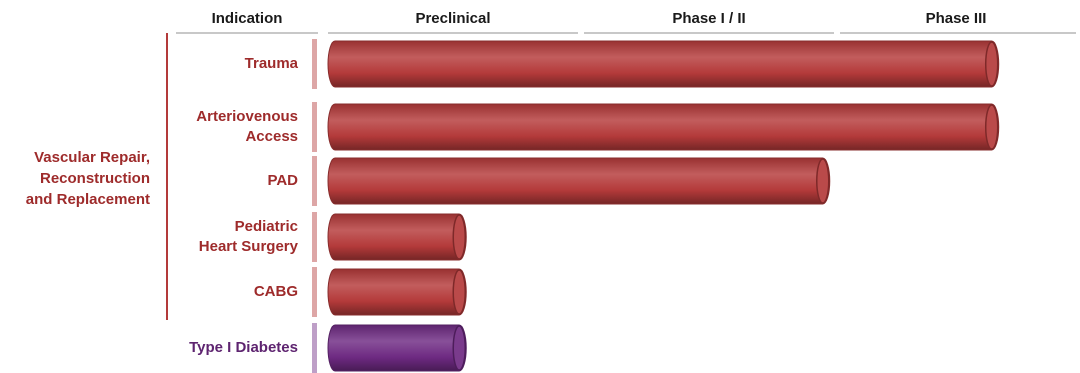 This screenshot has height=373, width=1080. I want to click on phase-header-phase-1-2: Phase I / II, so click(709, 18).